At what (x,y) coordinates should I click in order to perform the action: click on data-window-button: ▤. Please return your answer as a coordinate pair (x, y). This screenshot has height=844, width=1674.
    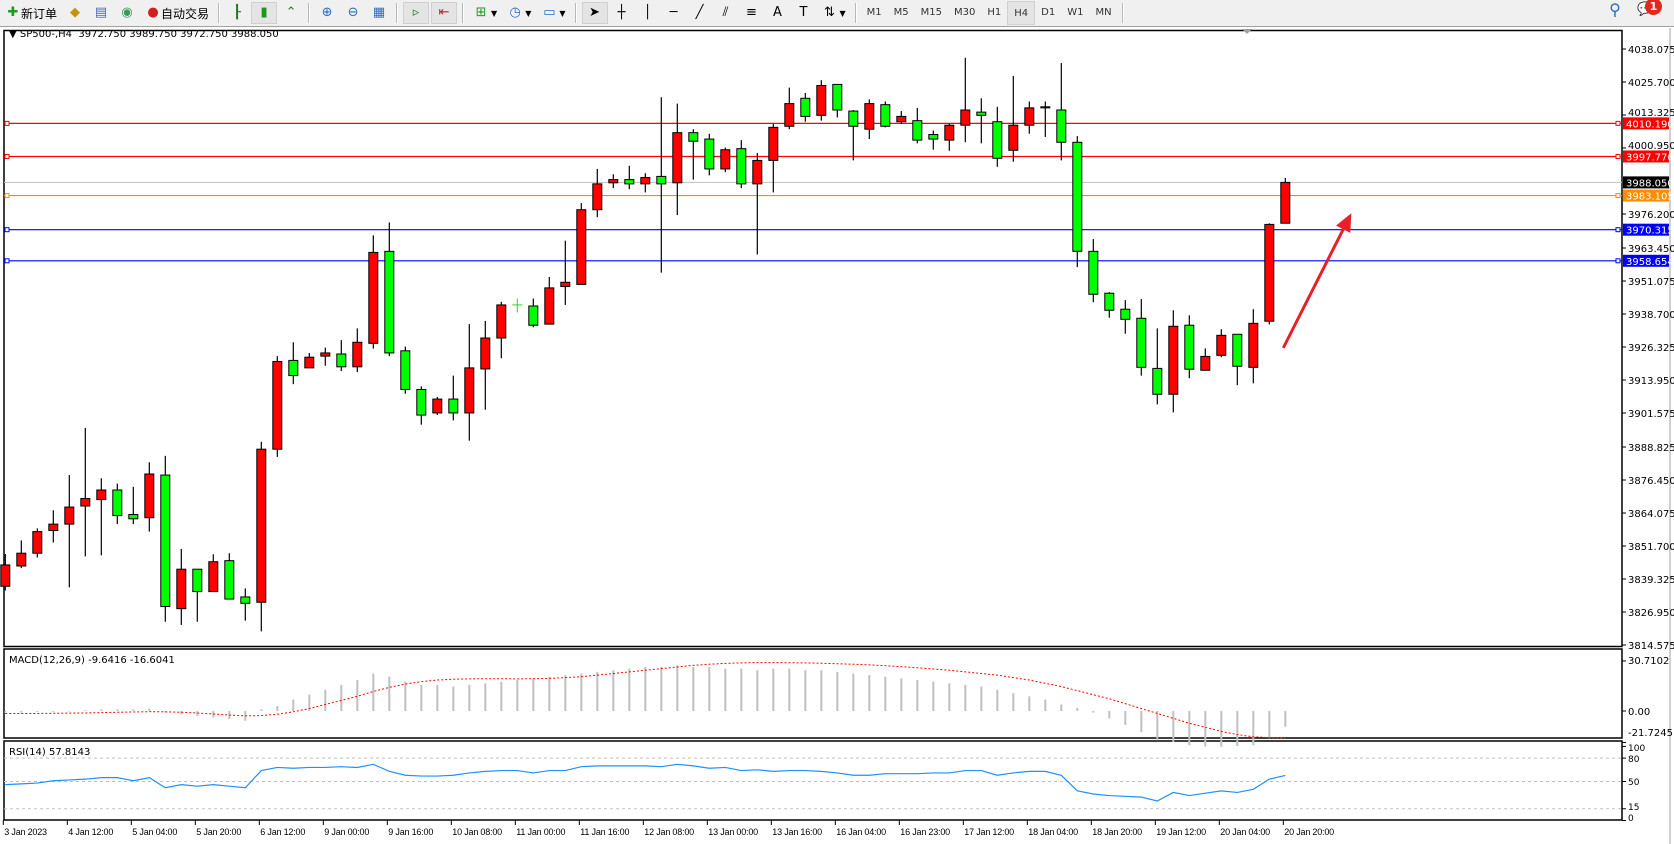
    Looking at the image, I should click on (101, 13).